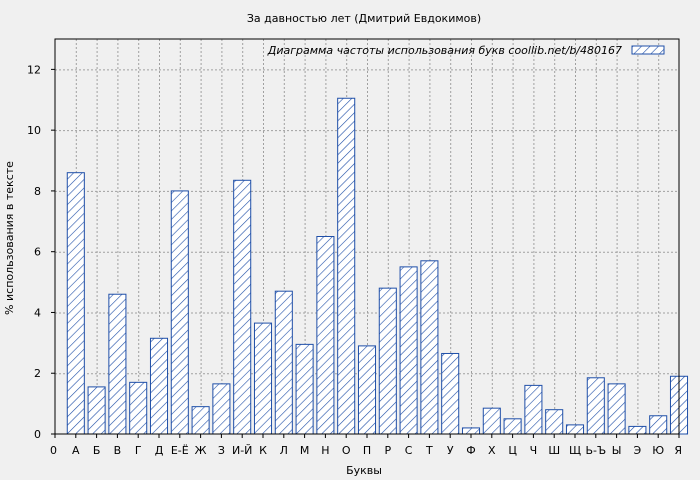 Image resolution: width=700 pixels, height=480 pixels. What do you see at coordinates (617, 450) in the screenshot?
I see `x-tick-label: Ы` at bounding box center [617, 450].